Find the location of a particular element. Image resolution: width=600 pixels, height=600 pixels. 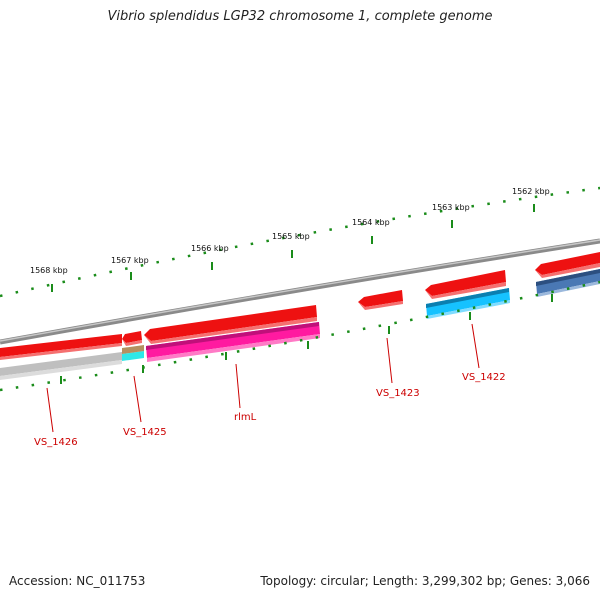

scale-tick-label: 1565 kbp is located at coordinates (291, 236).